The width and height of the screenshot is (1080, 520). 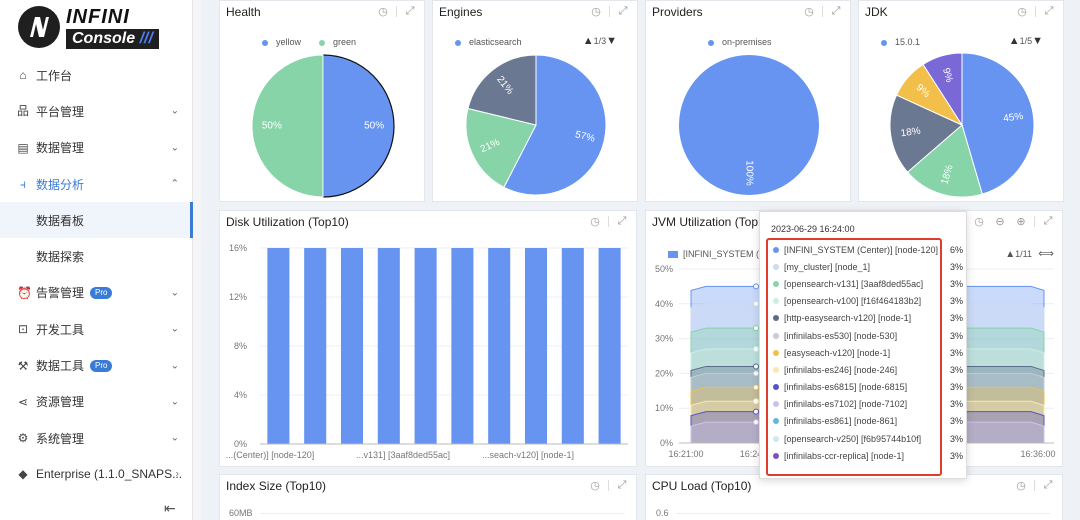 I want to click on sidebar-item: 品平台管理 ⌄, so click(x=96, y=111).